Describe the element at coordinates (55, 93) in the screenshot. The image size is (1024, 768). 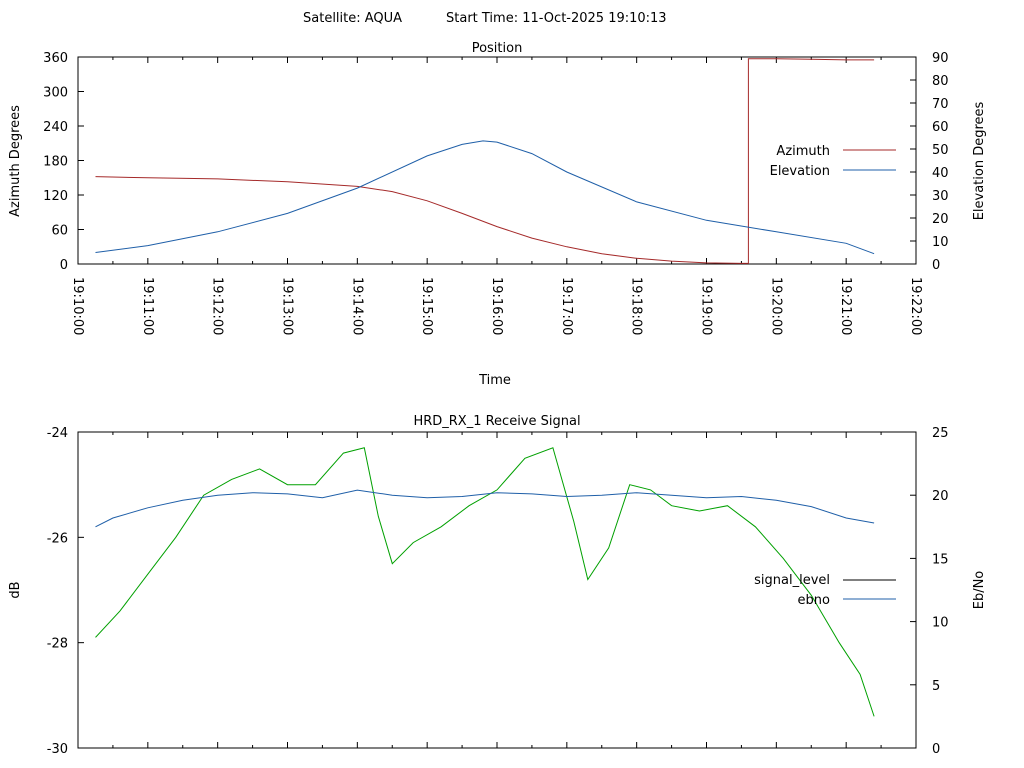
I see `y-tick-label: 300` at that location.